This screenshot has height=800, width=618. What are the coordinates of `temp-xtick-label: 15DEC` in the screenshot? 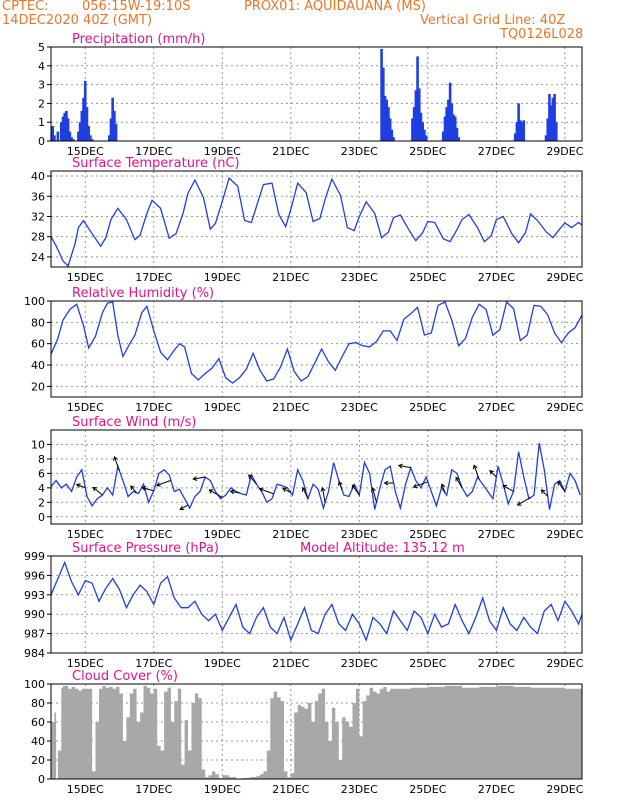 It's located at (85, 277).